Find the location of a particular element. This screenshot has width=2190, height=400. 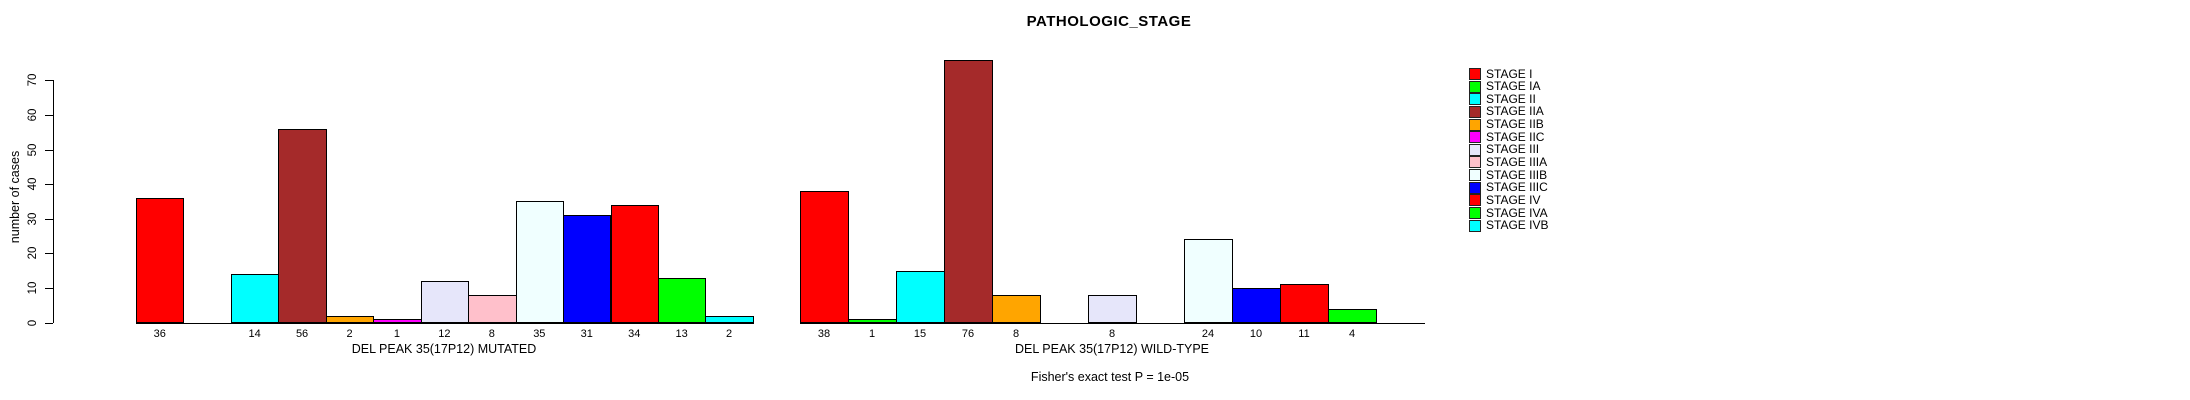

y-tick-label: 30 is located at coordinates (33, 219).